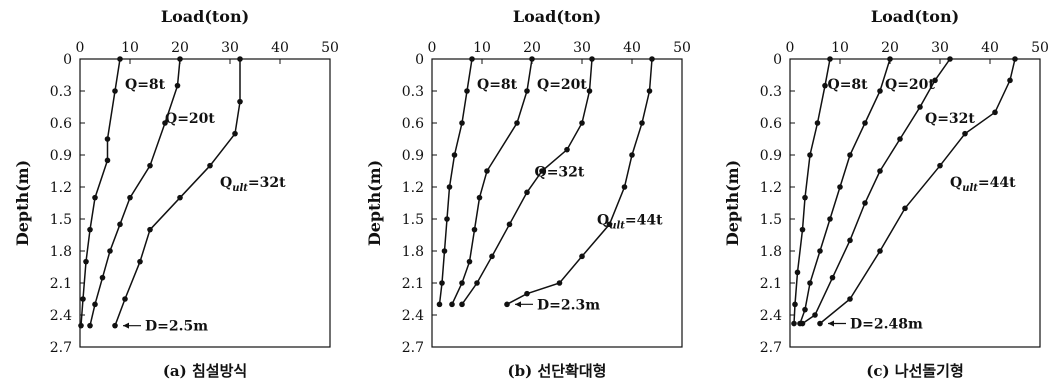  Describe the element at coordinates (950, 119) in the screenshot. I see `series-label: Q=32t` at that location.